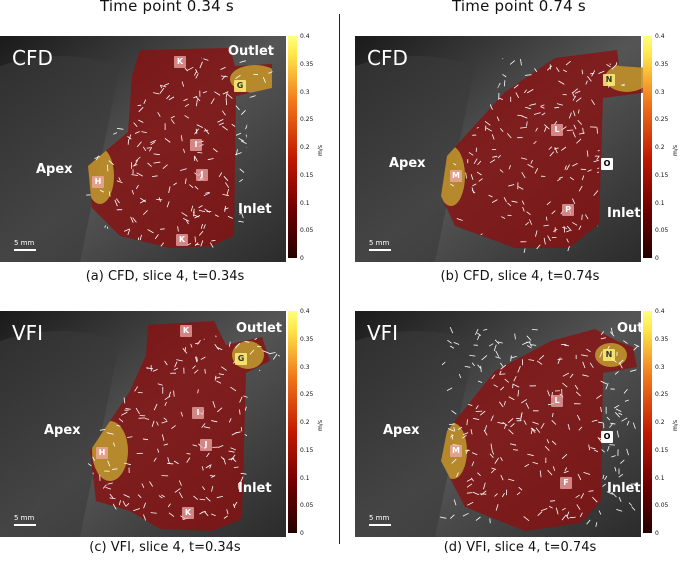  I want to click on caption-a: (a) CFD, slice 4, t=0.34s, so click(165, 276).